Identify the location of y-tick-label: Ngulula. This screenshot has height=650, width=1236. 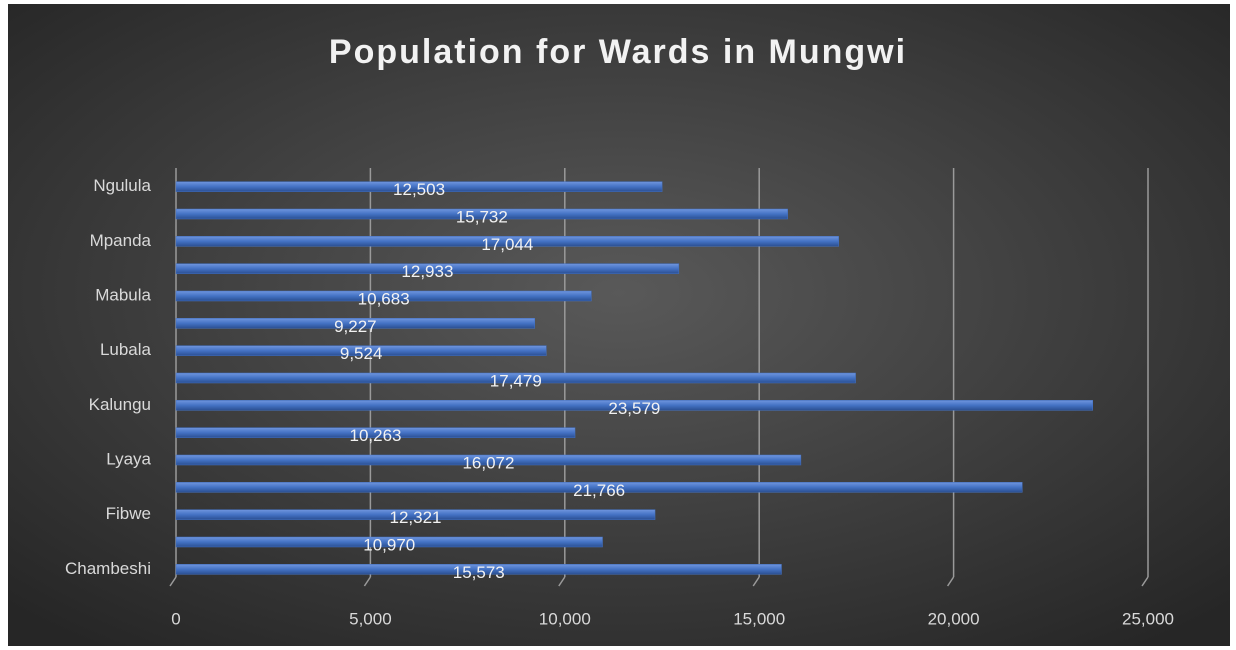
(122, 185).